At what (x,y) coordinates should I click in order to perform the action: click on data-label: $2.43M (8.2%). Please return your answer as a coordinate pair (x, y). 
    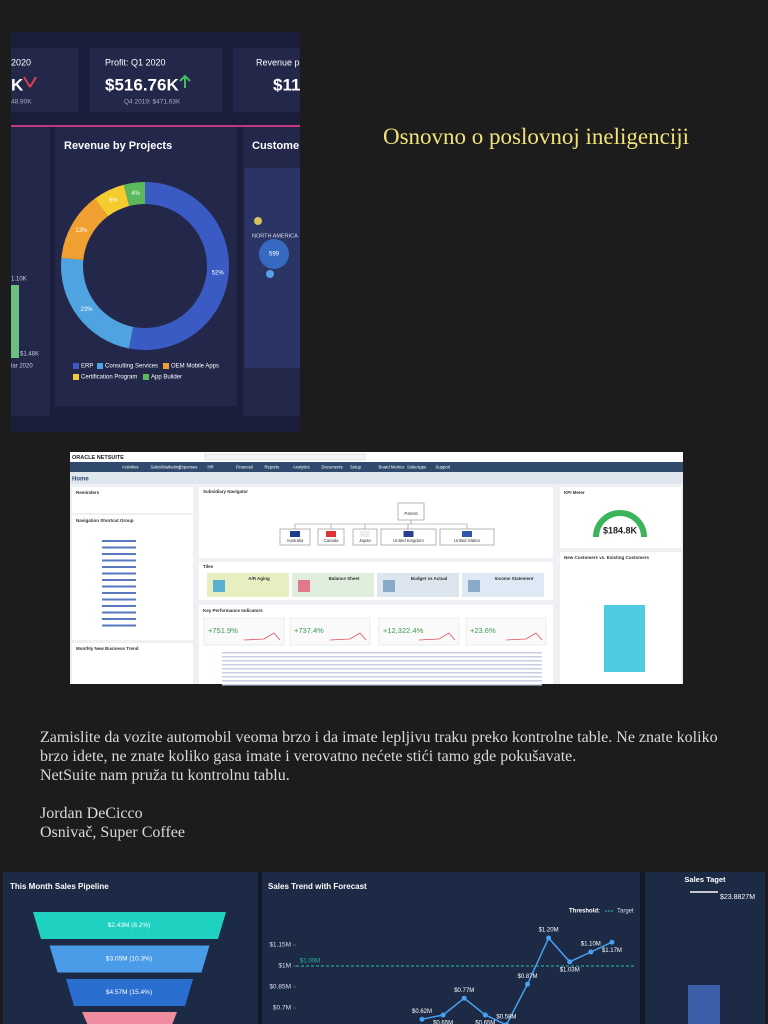
    Looking at the image, I should click on (129, 925).